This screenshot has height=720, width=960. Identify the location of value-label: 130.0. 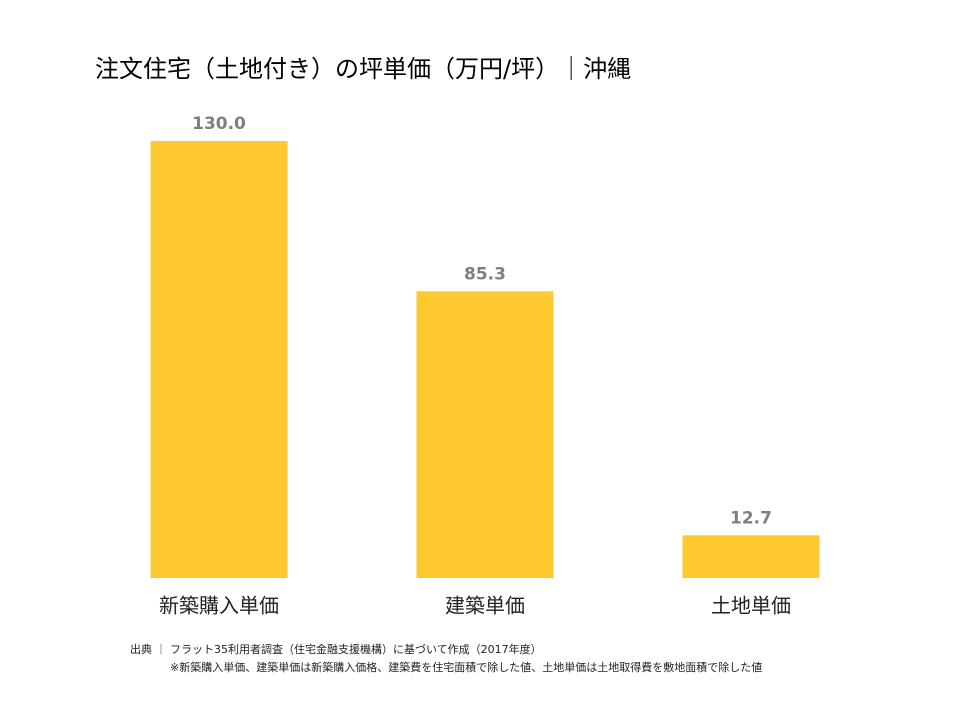
(219, 124).